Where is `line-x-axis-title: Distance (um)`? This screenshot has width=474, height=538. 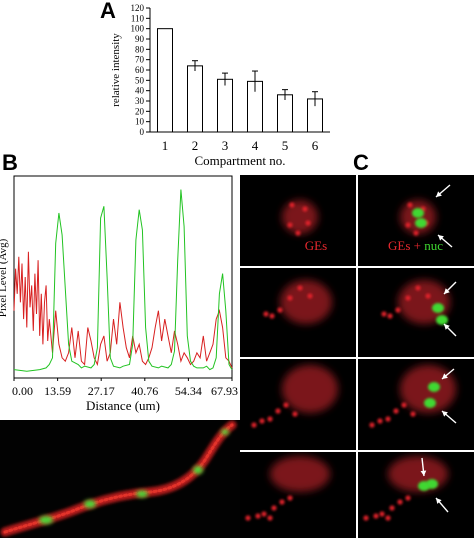 line-x-axis-title: Distance (um) is located at coordinates (123, 405).